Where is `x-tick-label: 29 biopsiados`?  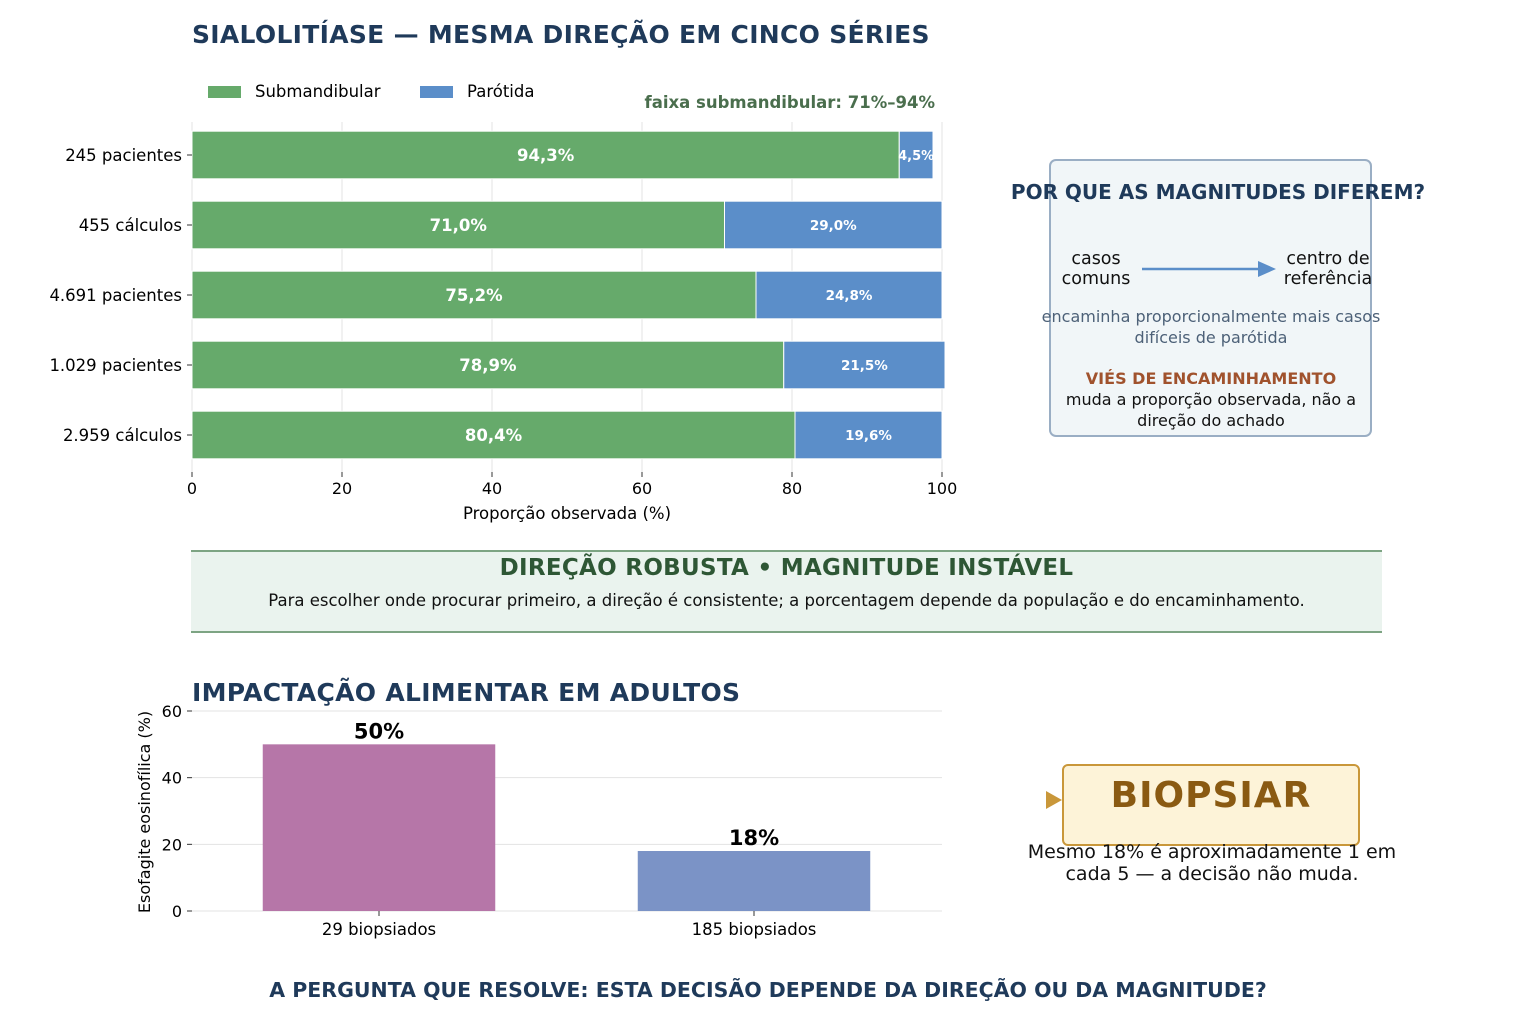
x-tick-label: 29 biopsiados is located at coordinates (379, 929).